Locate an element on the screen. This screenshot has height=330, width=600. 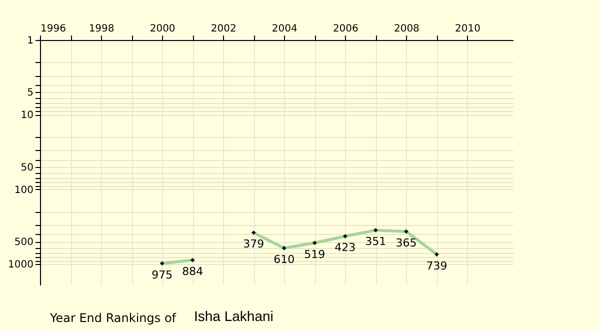
y-tick-label: 500 is located at coordinates (24, 242).